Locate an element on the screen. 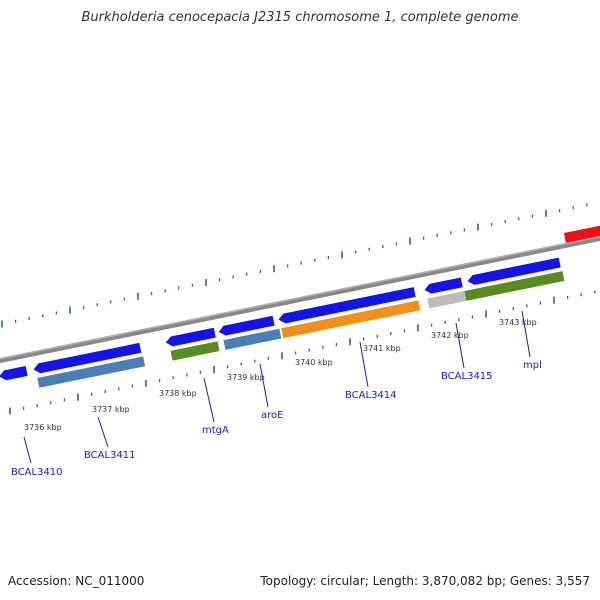 This screenshot has height=600, width=600. gene-arrow-aroE is located at coordinates (246, 326).